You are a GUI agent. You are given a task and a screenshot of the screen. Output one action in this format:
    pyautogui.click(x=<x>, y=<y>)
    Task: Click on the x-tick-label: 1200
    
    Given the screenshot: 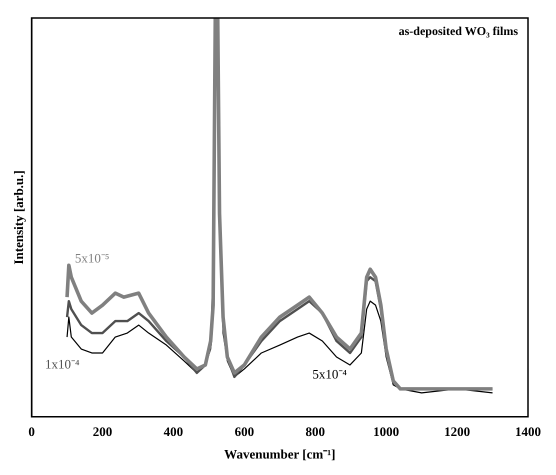 What is the action you would take?
    pyautogui.click(x=457, y=431)
    